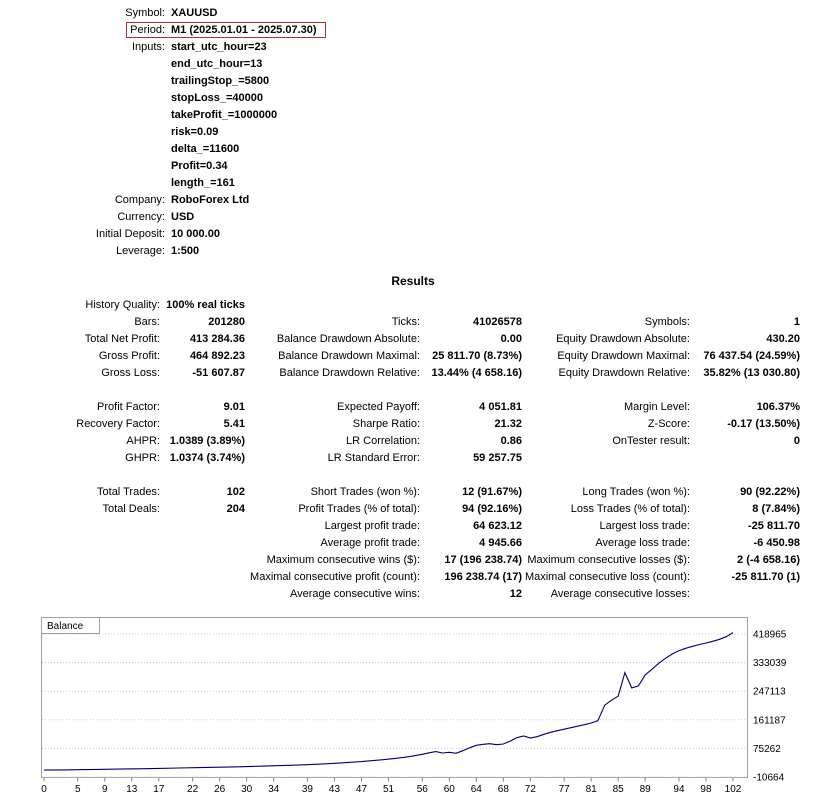 Image resolution: width=826 pixels, height=800 pixels. I want to click on result-label: Total Trades:, so click(128, 492).